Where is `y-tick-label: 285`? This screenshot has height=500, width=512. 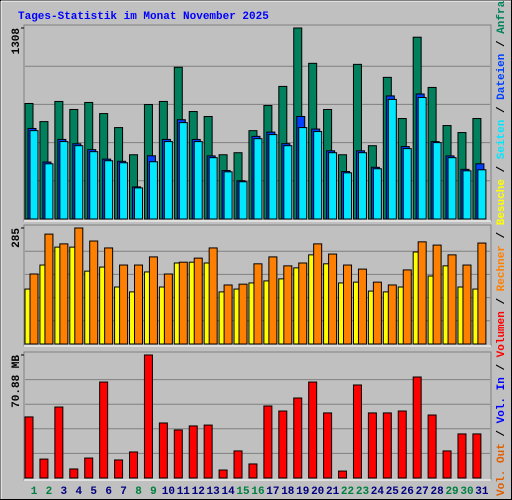
y-tick-label: 285 is located at coordinates (17, 238).